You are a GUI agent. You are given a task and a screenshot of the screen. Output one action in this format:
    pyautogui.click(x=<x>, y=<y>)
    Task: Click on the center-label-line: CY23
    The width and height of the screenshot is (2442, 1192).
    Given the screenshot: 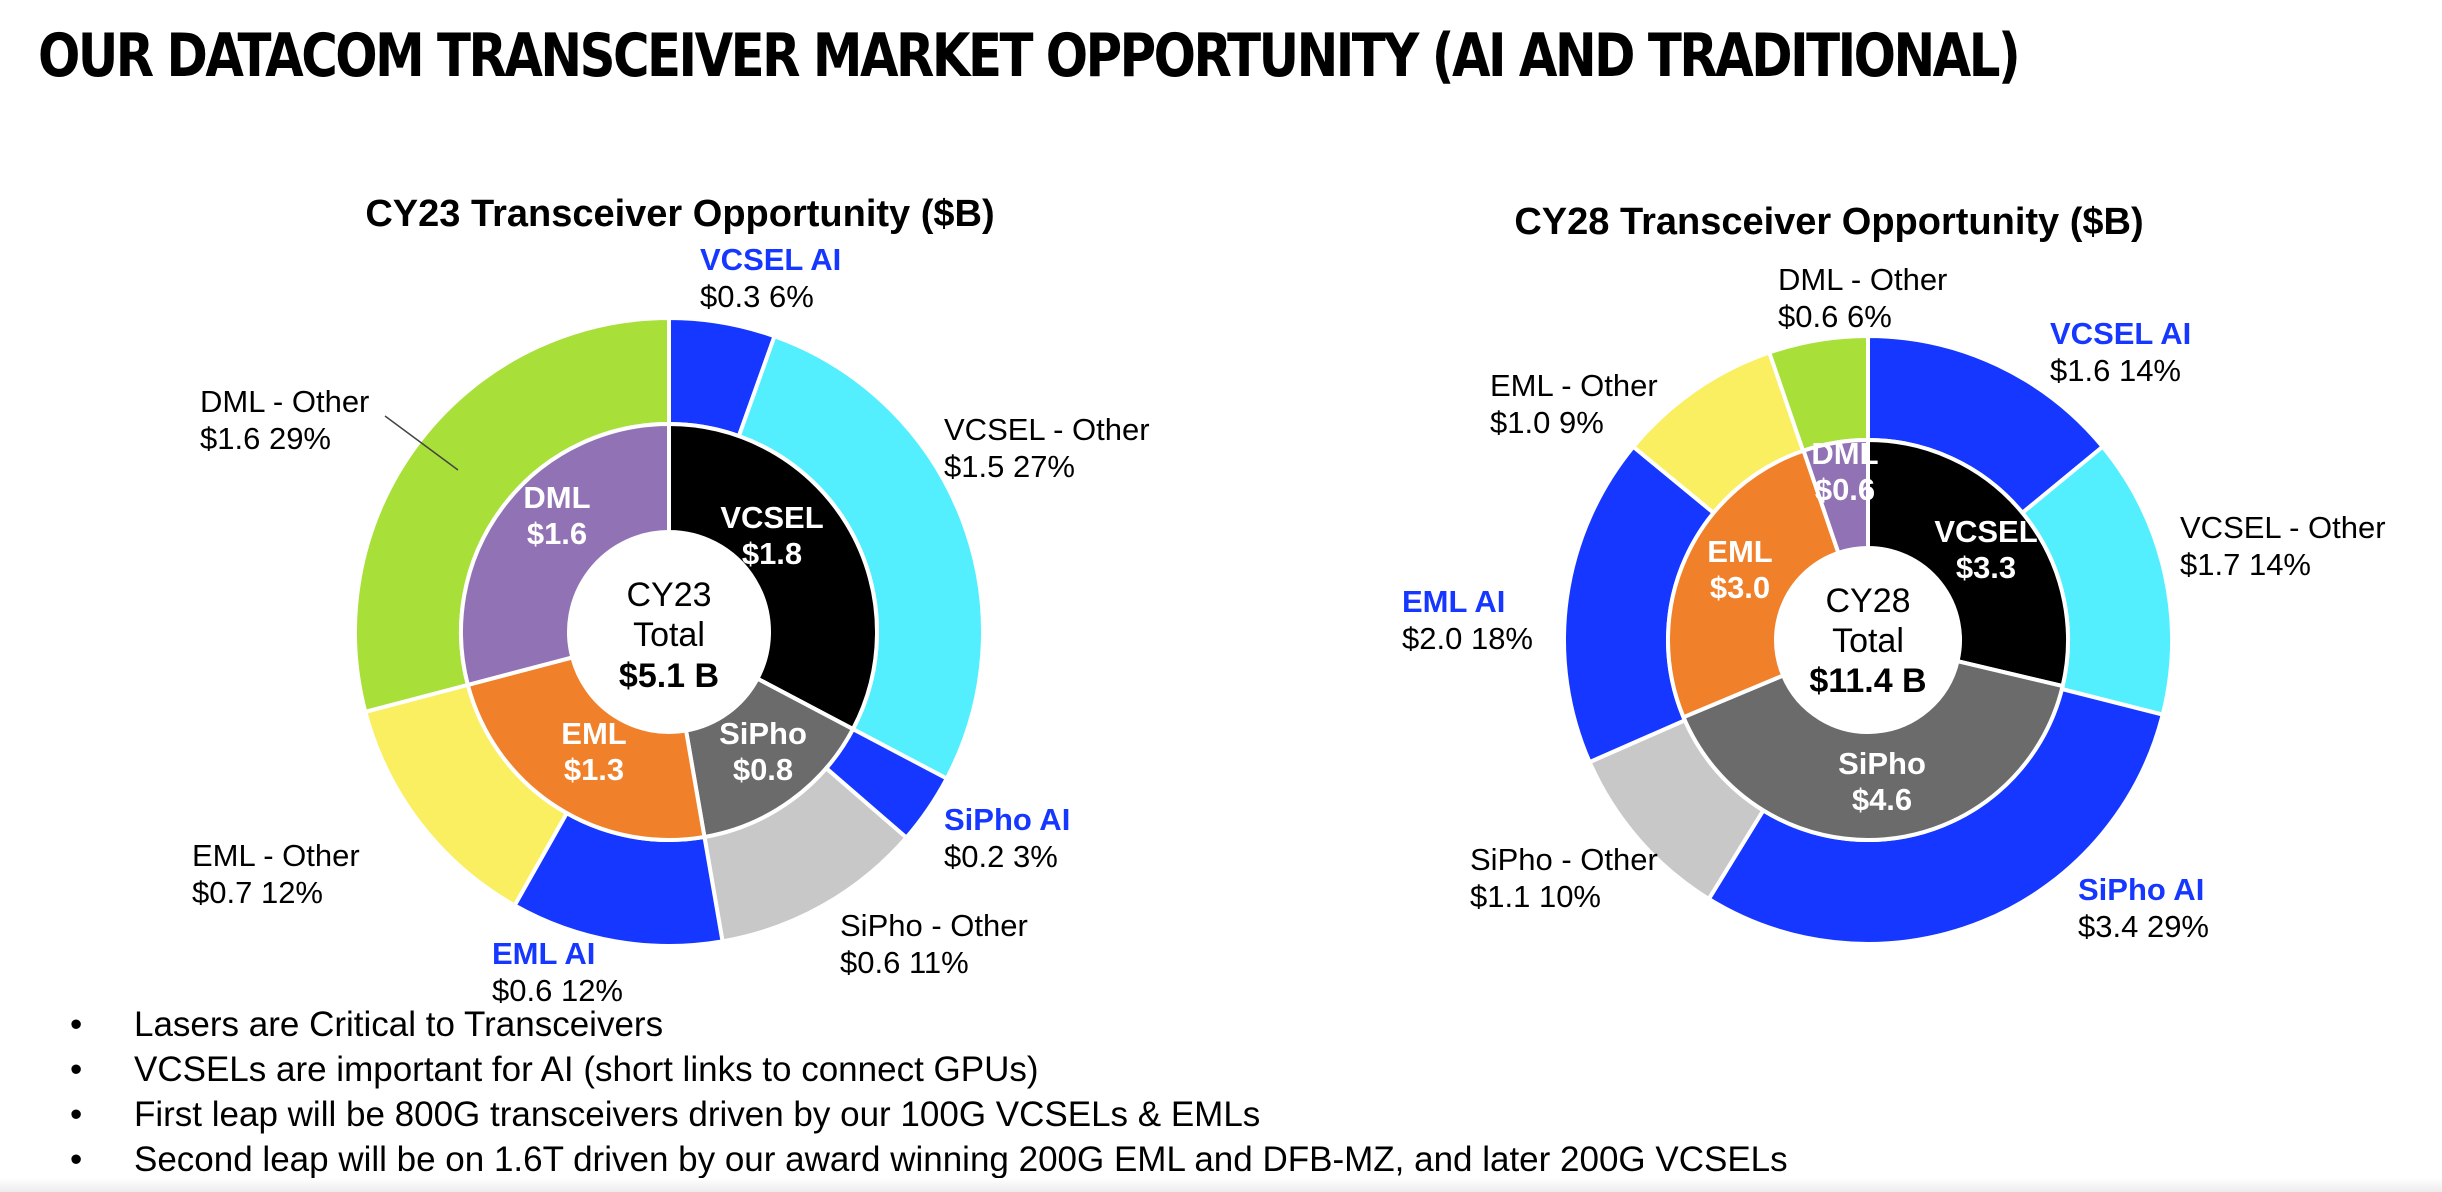 What is the action you would take?
    pyautogui.click(x=668, y=595)
    